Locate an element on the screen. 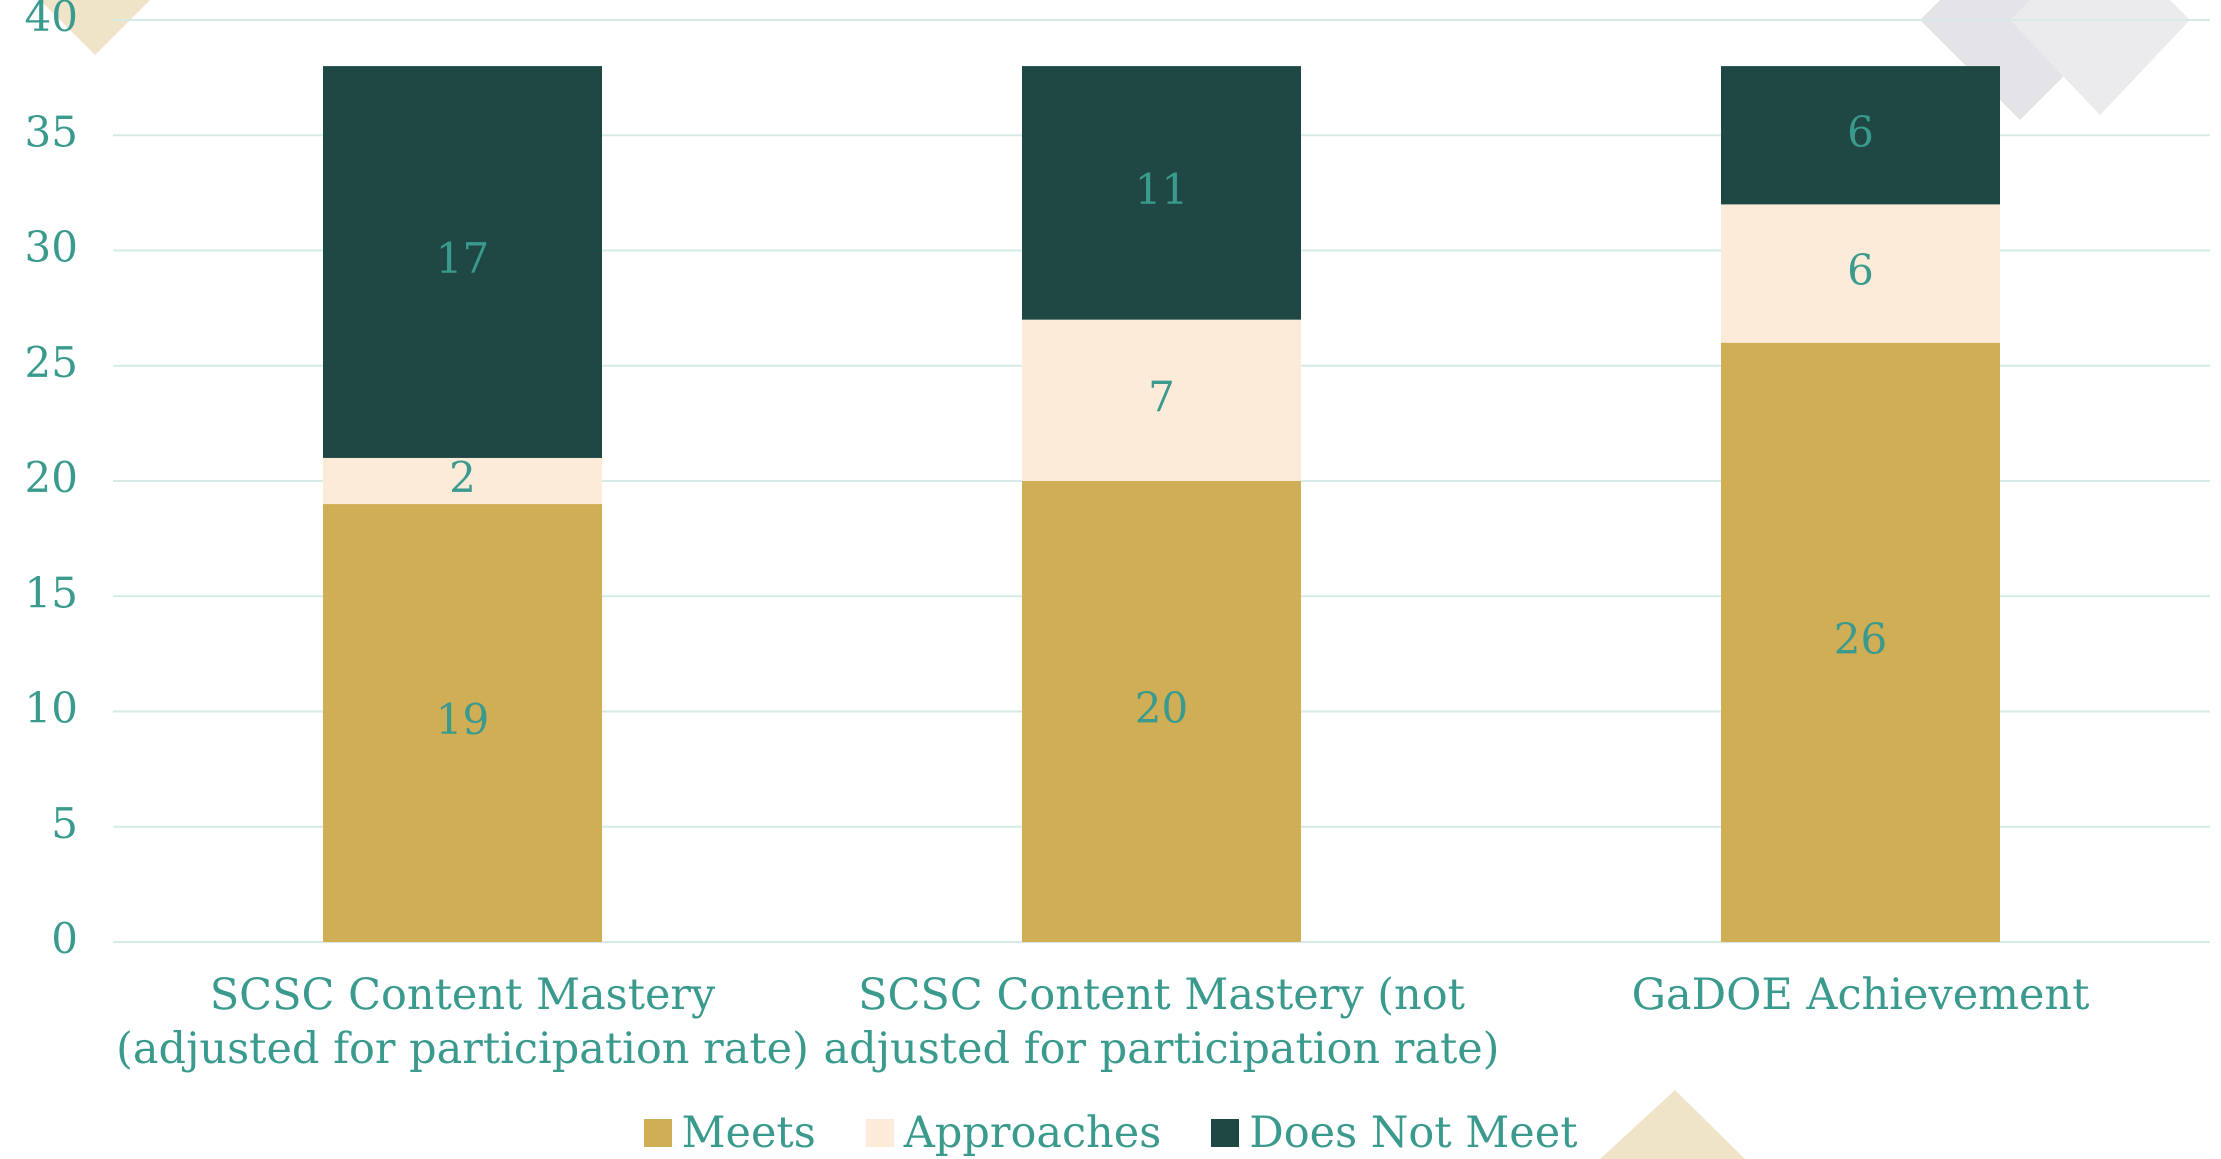 The image size is (2221, 1159). data-label: 11 is located at coordinates (1161, 189).